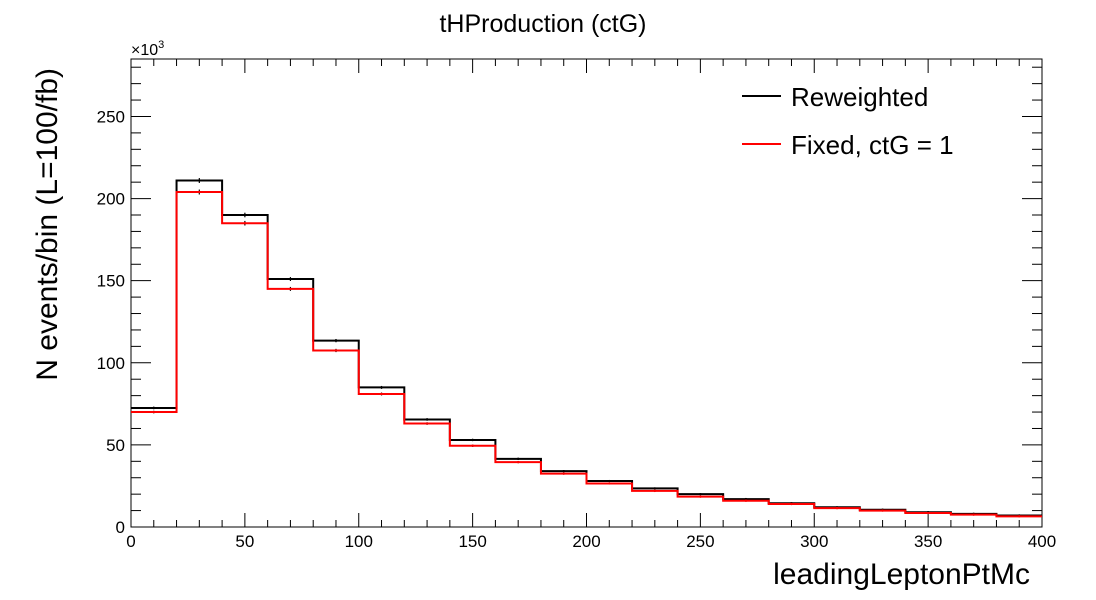 The height and width of the screenshot is (600, 1096). Describe the element at coordinates (115, 445) in the screenshot. I see `y-tick-label: 50` at that location.